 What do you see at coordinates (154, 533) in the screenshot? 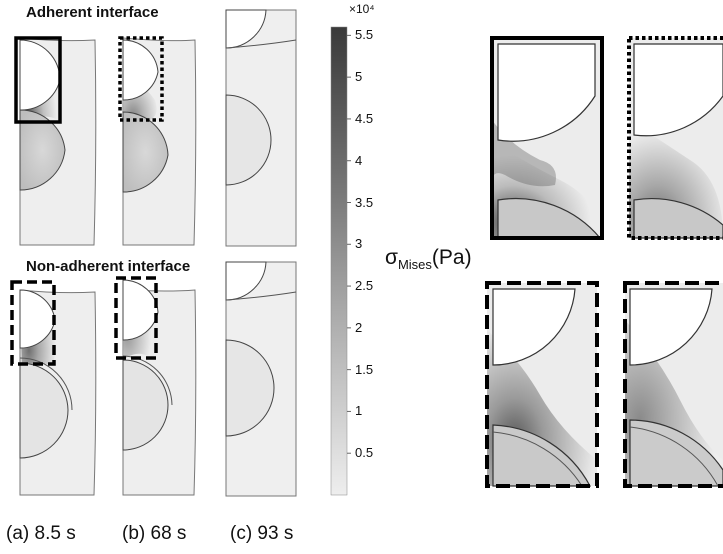
I see `time-label-b: (b) 68 s` at bounding box center [154, 533].